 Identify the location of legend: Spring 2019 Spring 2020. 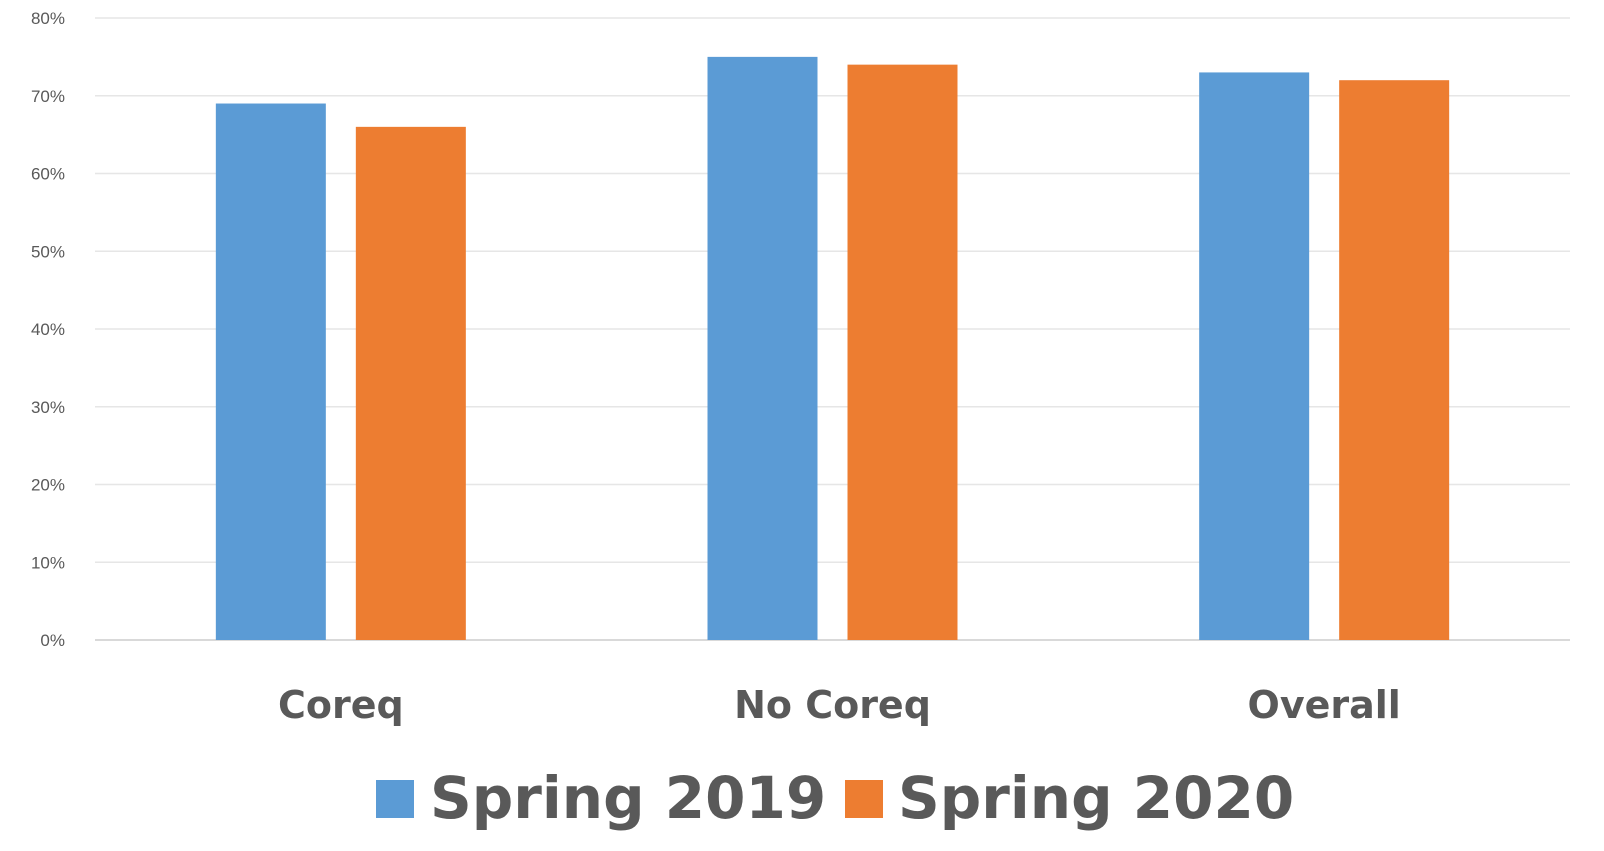
(835, 798).